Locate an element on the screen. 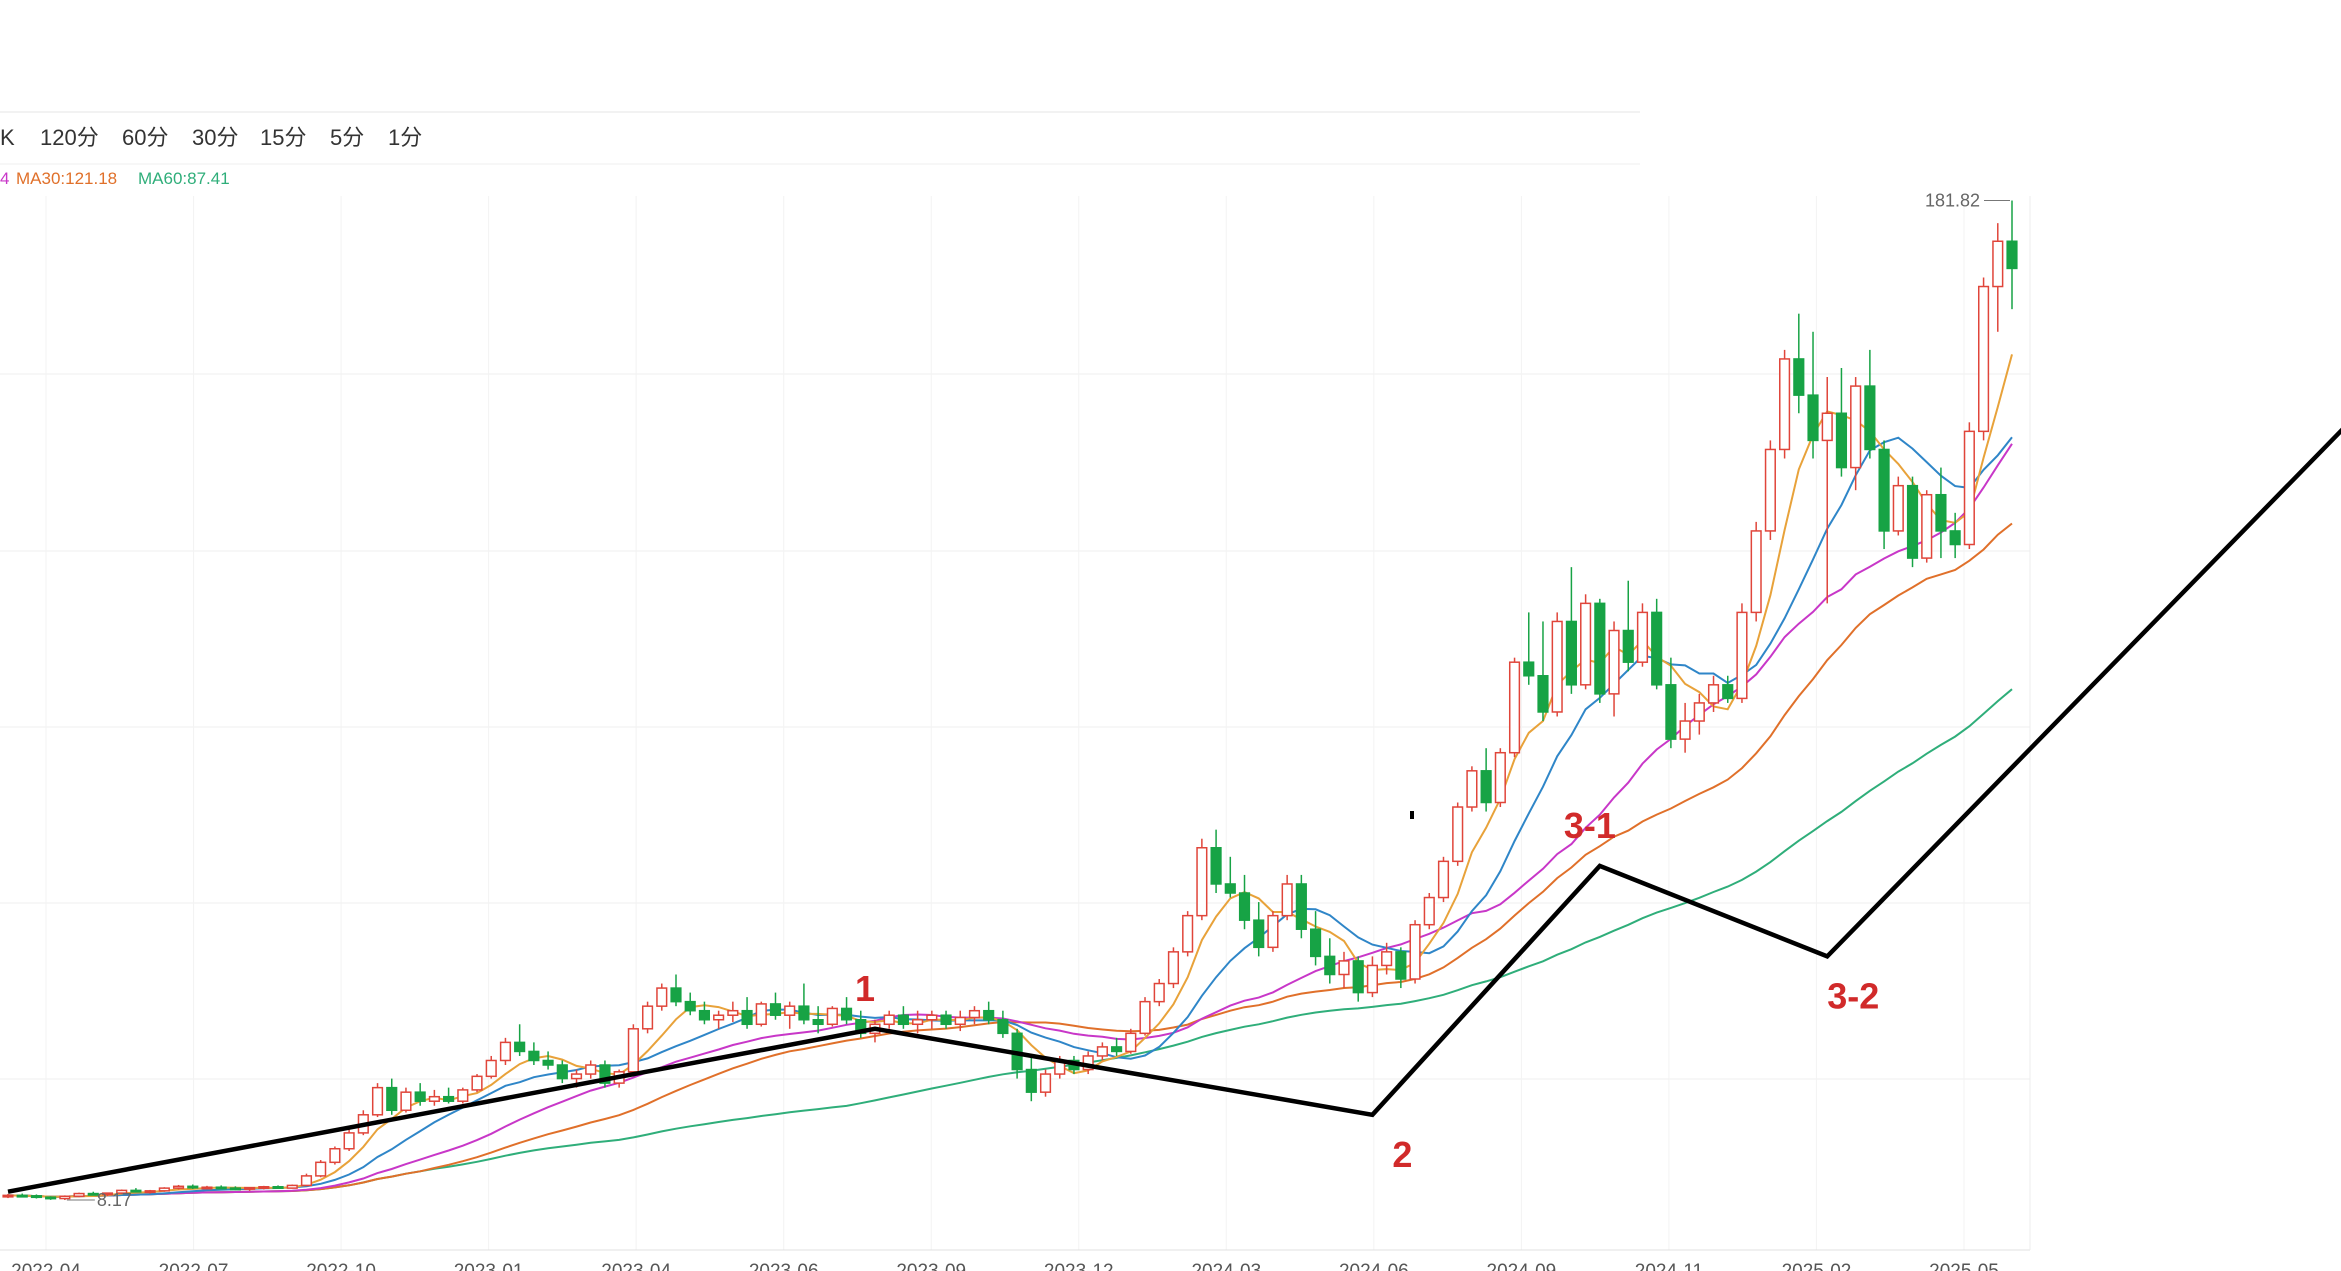 Image resolution: width=2341 pixels, height=1271 pixels. x-tick-label: 2023-06 is located at coordinates (784, 1266).